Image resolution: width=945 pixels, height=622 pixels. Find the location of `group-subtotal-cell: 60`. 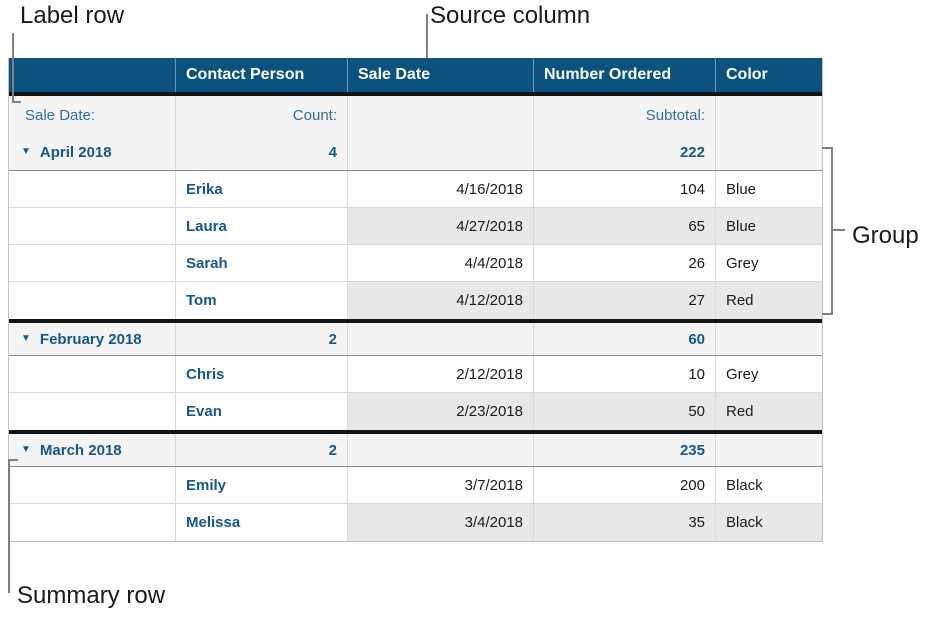

group-subtotal-cell: 60 is located at coordinates (624, 339).